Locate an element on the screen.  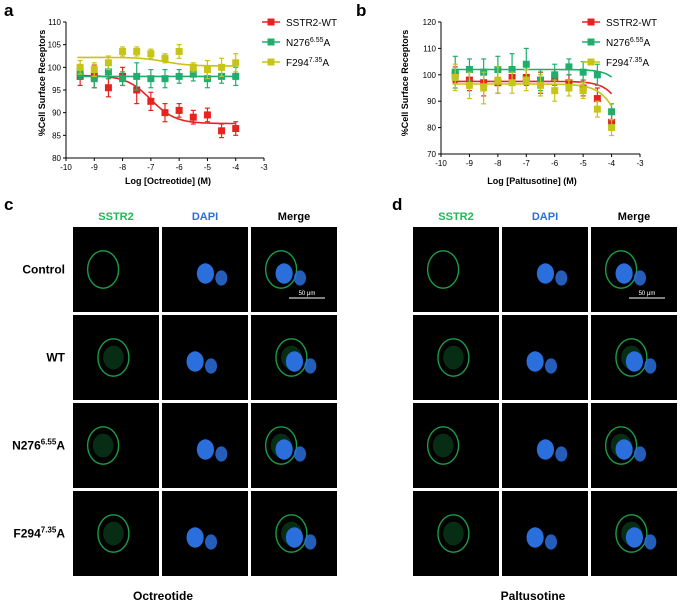
legend-b: SSTR2-WT N2766.55A F2947.35A is located at coordinates (619, 43).